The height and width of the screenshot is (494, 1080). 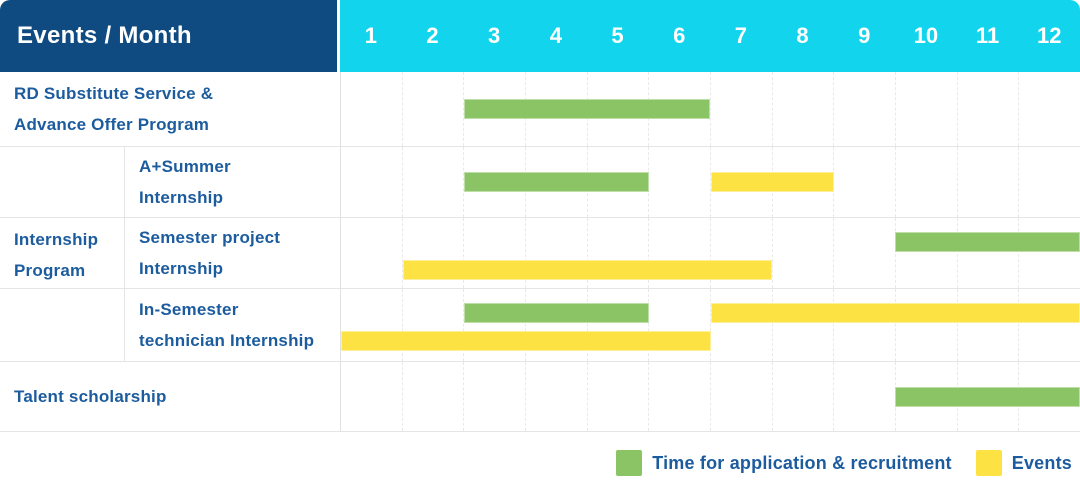 What do you see at coordinates (617, 35) in the screenshot?
I see `month-label-5: 5` at bounding box center [617, 35].